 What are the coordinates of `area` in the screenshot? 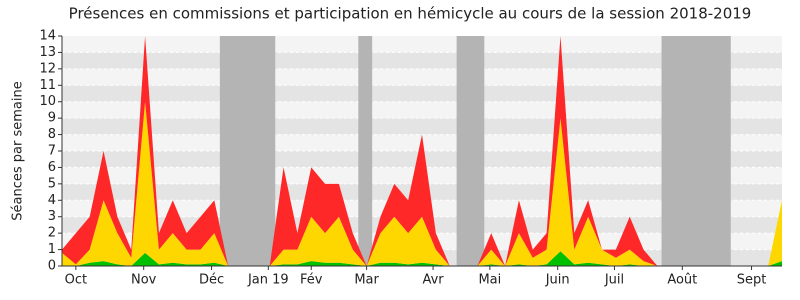 It's located at (422, 258).